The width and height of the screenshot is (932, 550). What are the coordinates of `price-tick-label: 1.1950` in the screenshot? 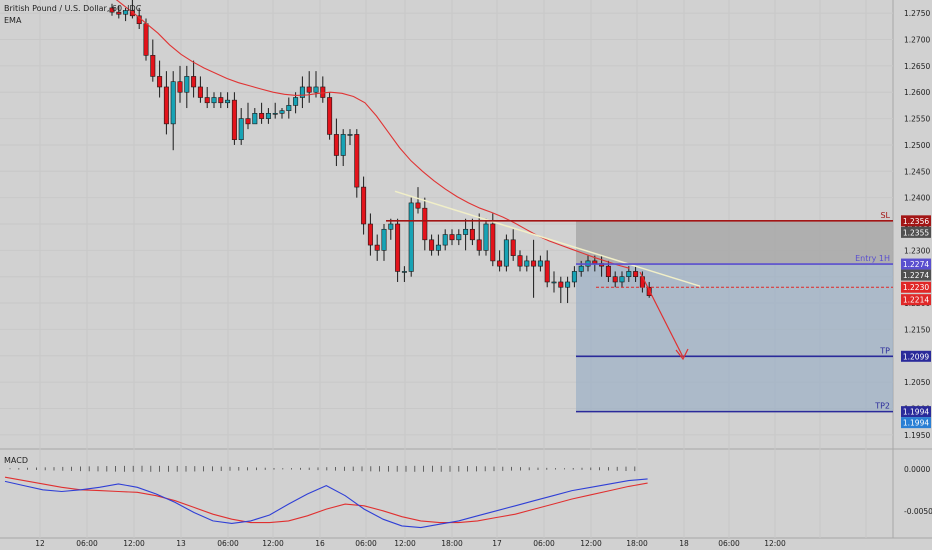 It's located at (917, 435).